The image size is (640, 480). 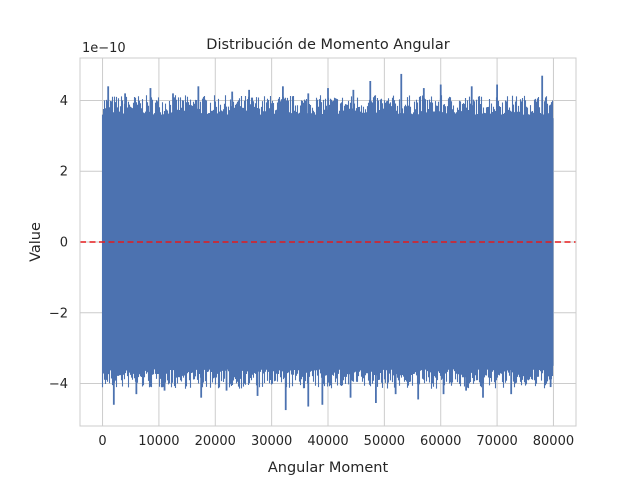 I want to click on x-tick-label: 10000, so click(x=158, y=441).